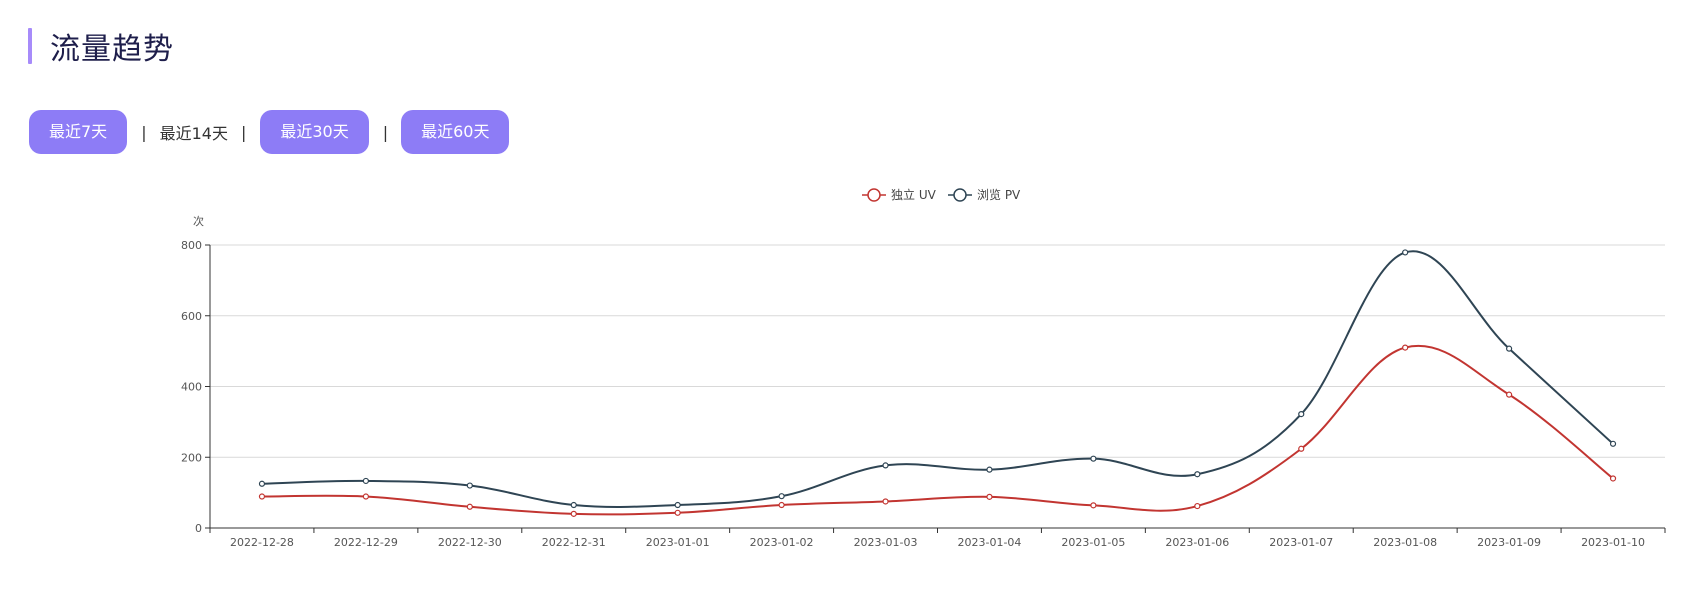 This screenshot has height=601, width=1707. I want to click on section-header: 流量趋势, so click(101, 47).